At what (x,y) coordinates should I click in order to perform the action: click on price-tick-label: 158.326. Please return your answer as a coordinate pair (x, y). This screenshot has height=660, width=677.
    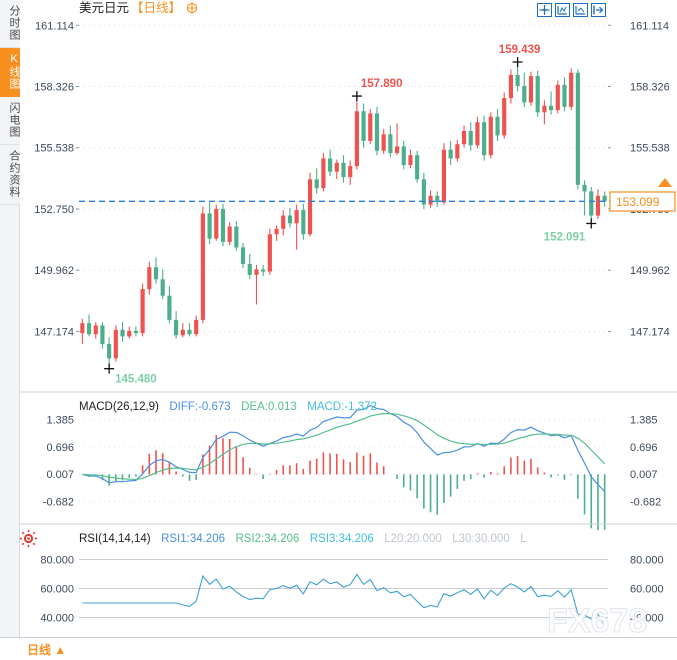
    Looking at the image, I should click on (54, 88).